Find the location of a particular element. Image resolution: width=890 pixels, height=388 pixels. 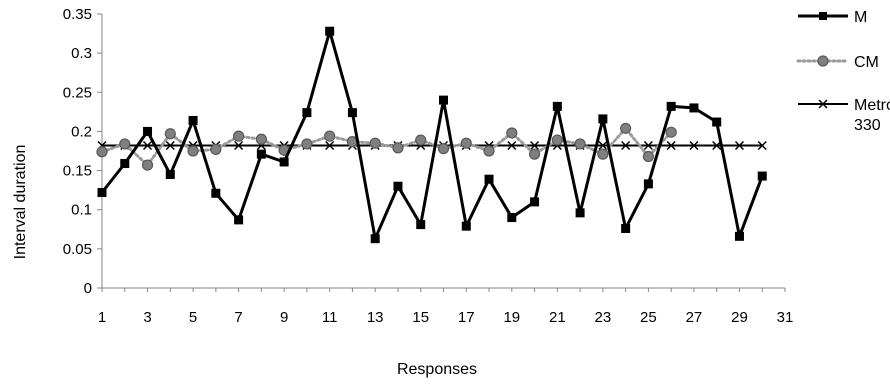

legend-label: M is located at coordinates (860, 17).